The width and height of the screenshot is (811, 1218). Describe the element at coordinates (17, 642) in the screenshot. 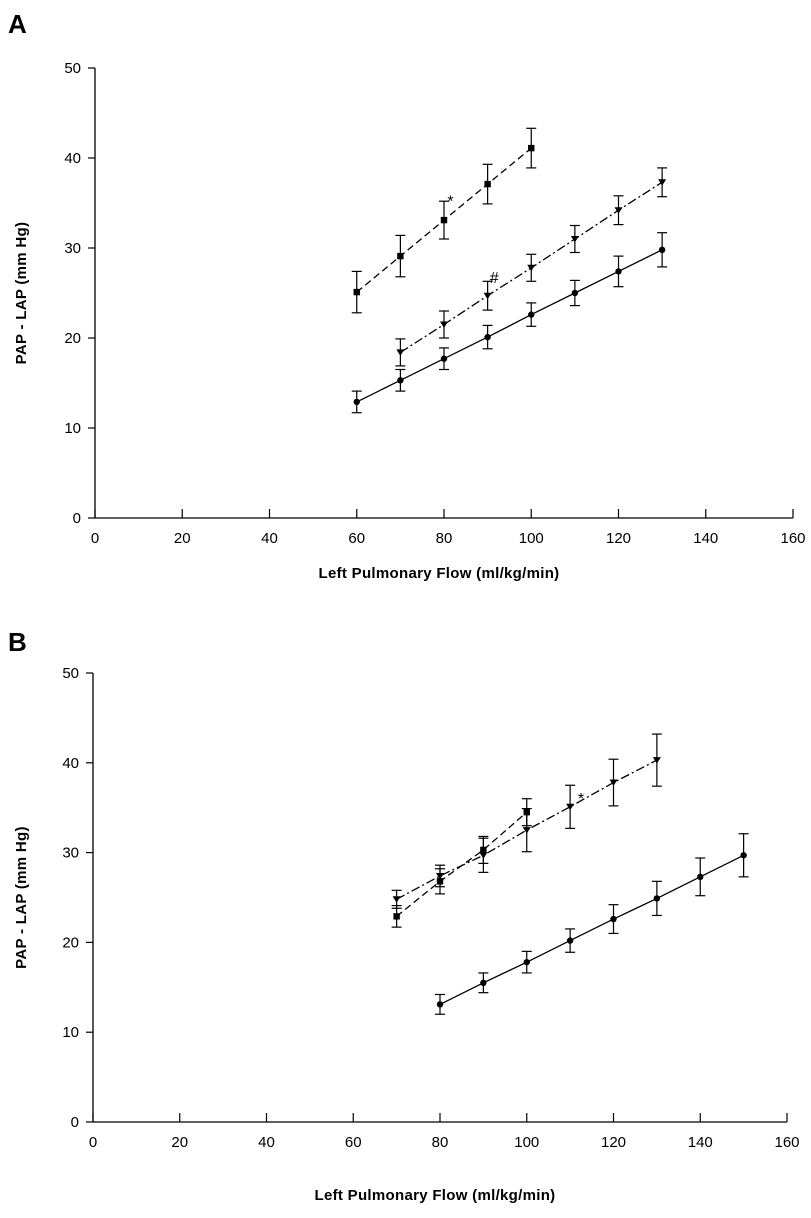

I see `panel-label: B` at that location.